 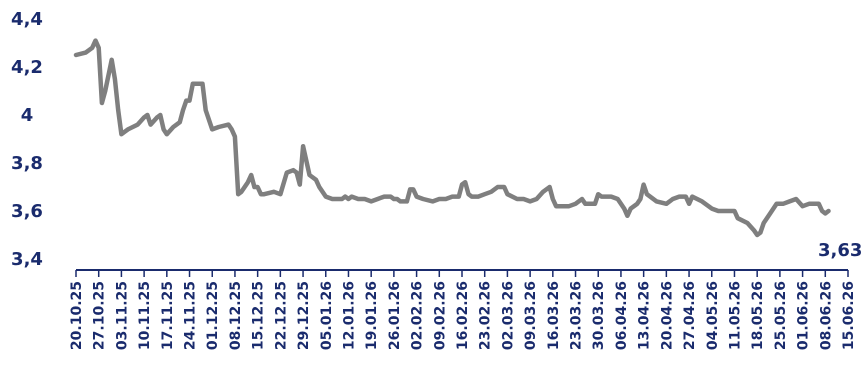 I want to click on x-tick-label: 09.02.26, so click(x=440, y=315).